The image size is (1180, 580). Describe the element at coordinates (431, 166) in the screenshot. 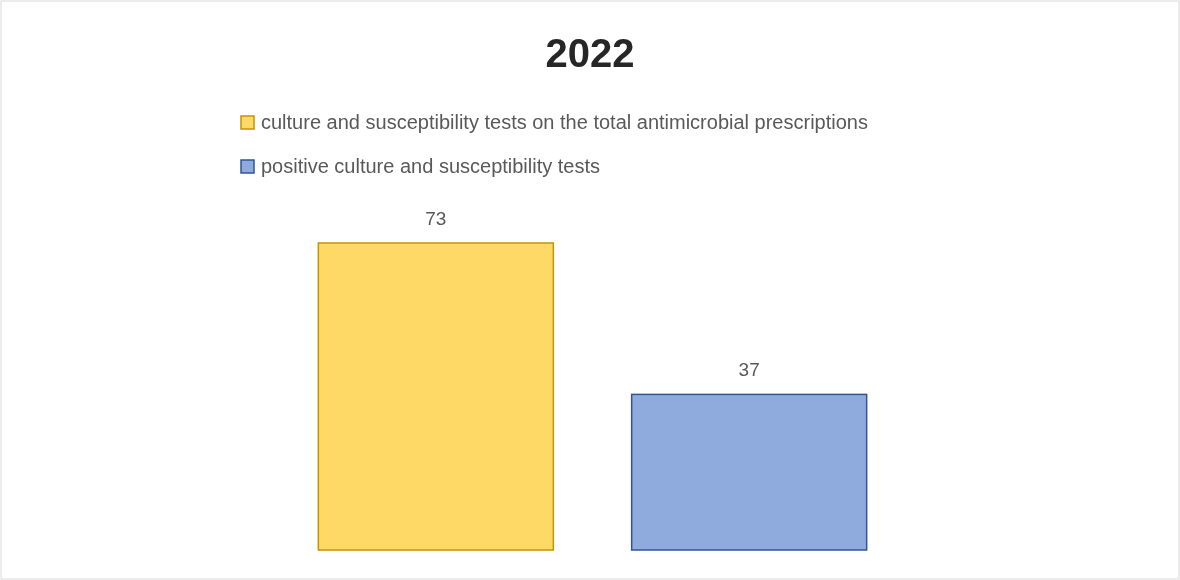

I see `legend-label: positive culture and susceptibility tests` at that location.